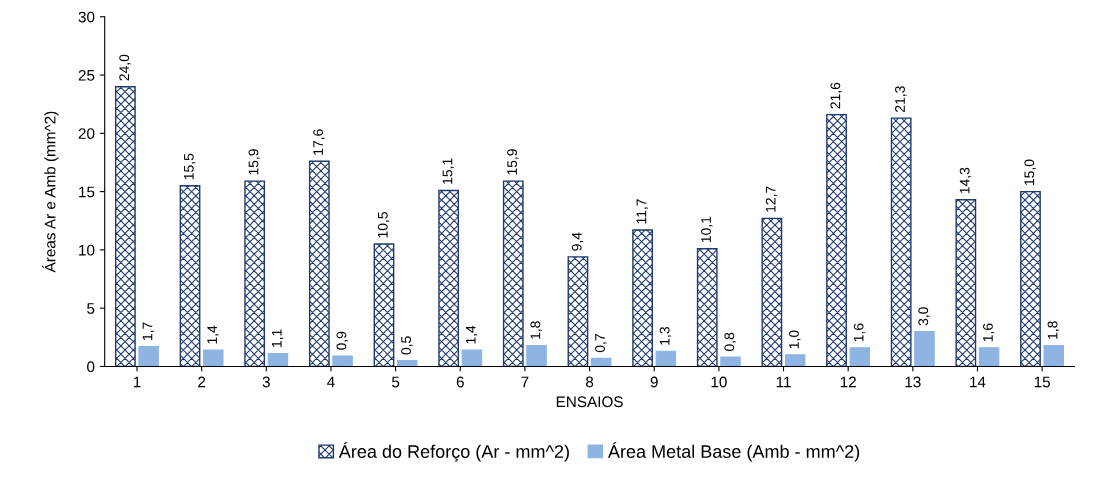 This screenshot has width=1102, height=479. Describe the element at coordinates (1042, 382) in the screenshot. I see `x-tick-label: 15` at that location.